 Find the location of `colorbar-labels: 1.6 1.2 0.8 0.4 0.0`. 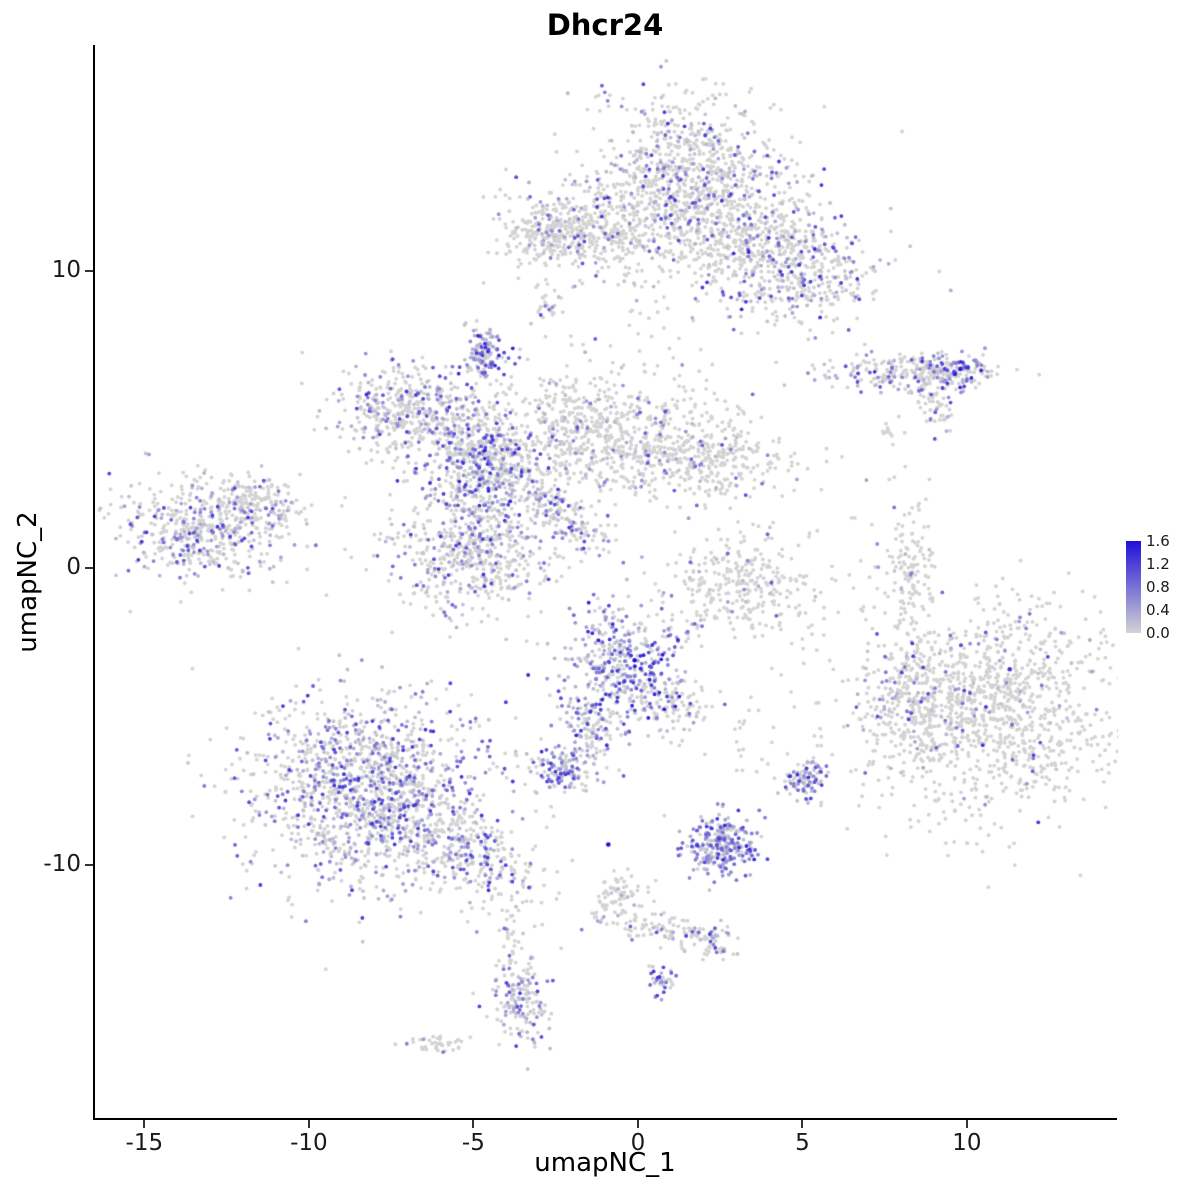

colorbar-labels: 1.6 1.2 0.8 0.4 0.0 is located at coordinates (1163, 587).